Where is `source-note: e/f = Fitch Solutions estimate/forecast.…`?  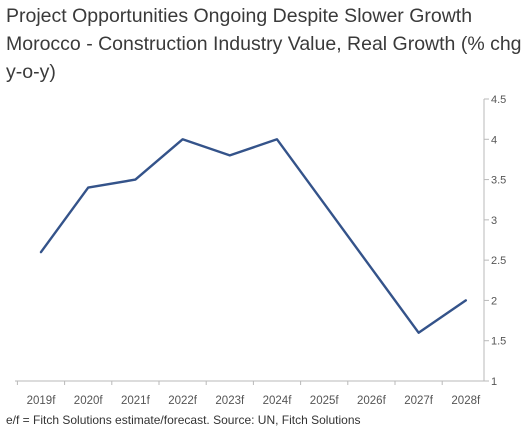
source-note: e/f = Fitch Solutions estimate/forecast.… is located at coordinates (183, 420).